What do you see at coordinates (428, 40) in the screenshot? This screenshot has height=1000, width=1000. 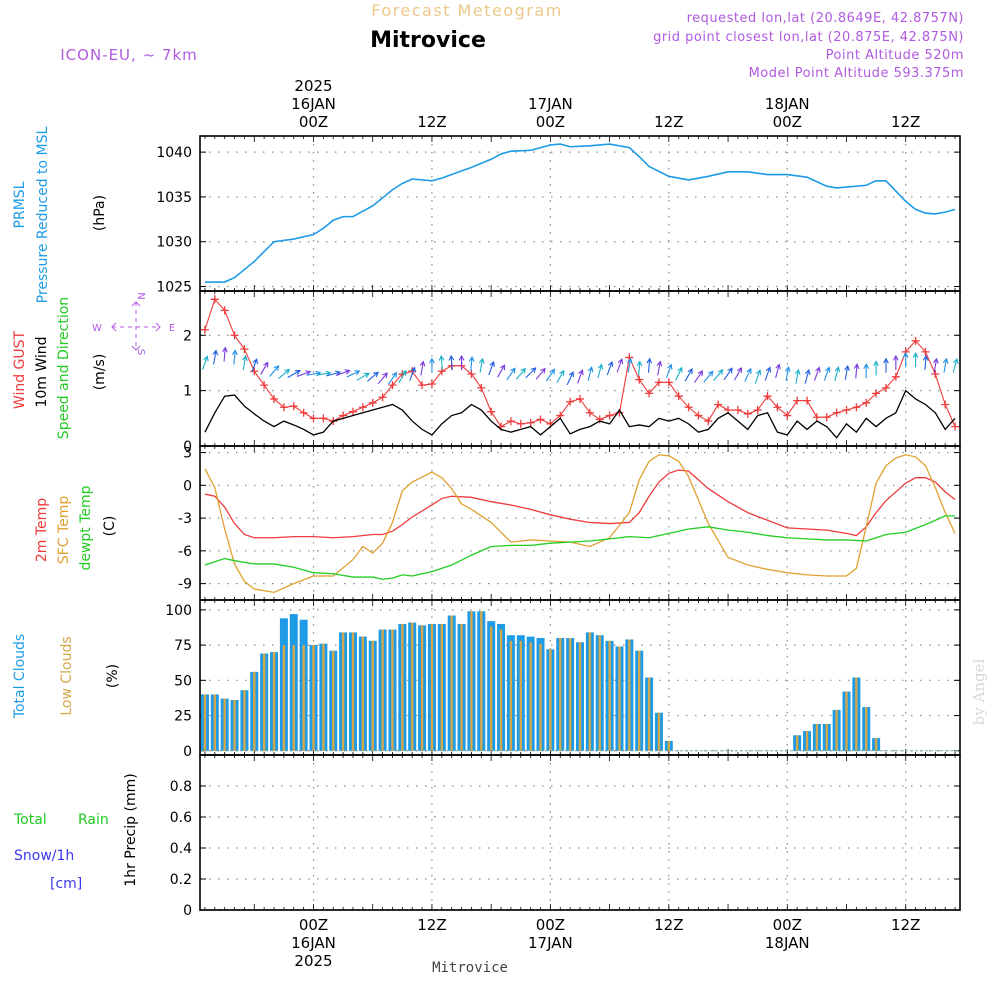 I see `header-station: Mitrovice` at bounding box center [428, 40].